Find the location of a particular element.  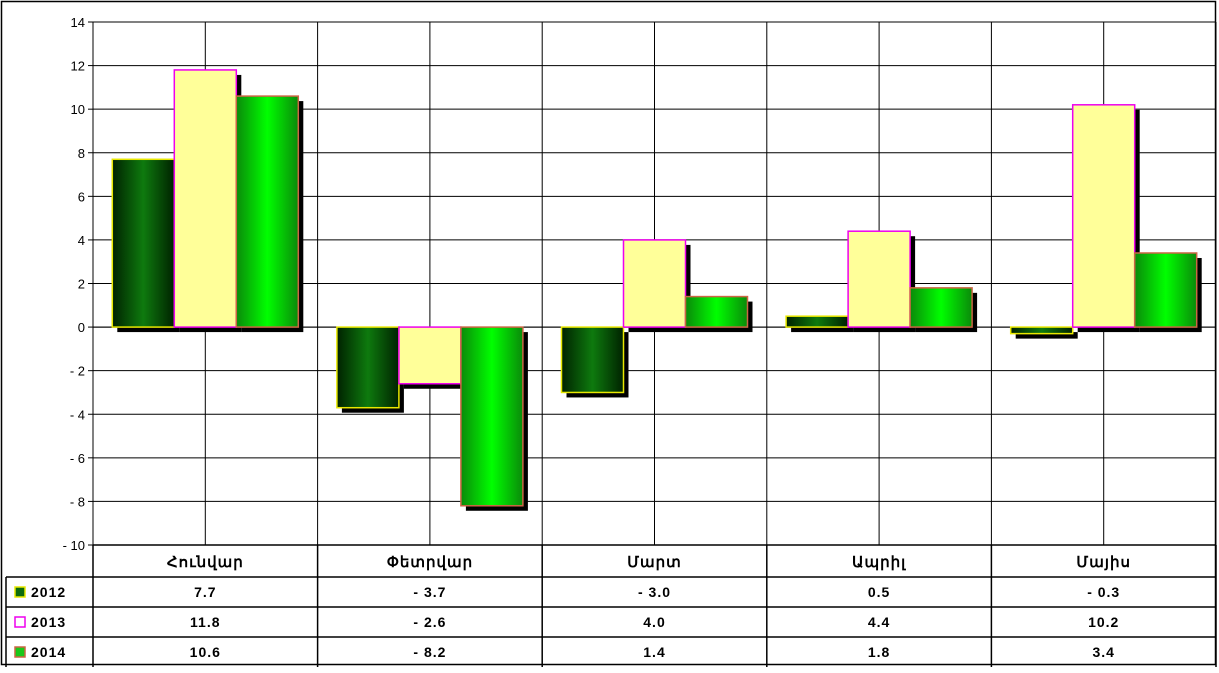

y-tick-label: - 2 is located at coordinates (77, 371).